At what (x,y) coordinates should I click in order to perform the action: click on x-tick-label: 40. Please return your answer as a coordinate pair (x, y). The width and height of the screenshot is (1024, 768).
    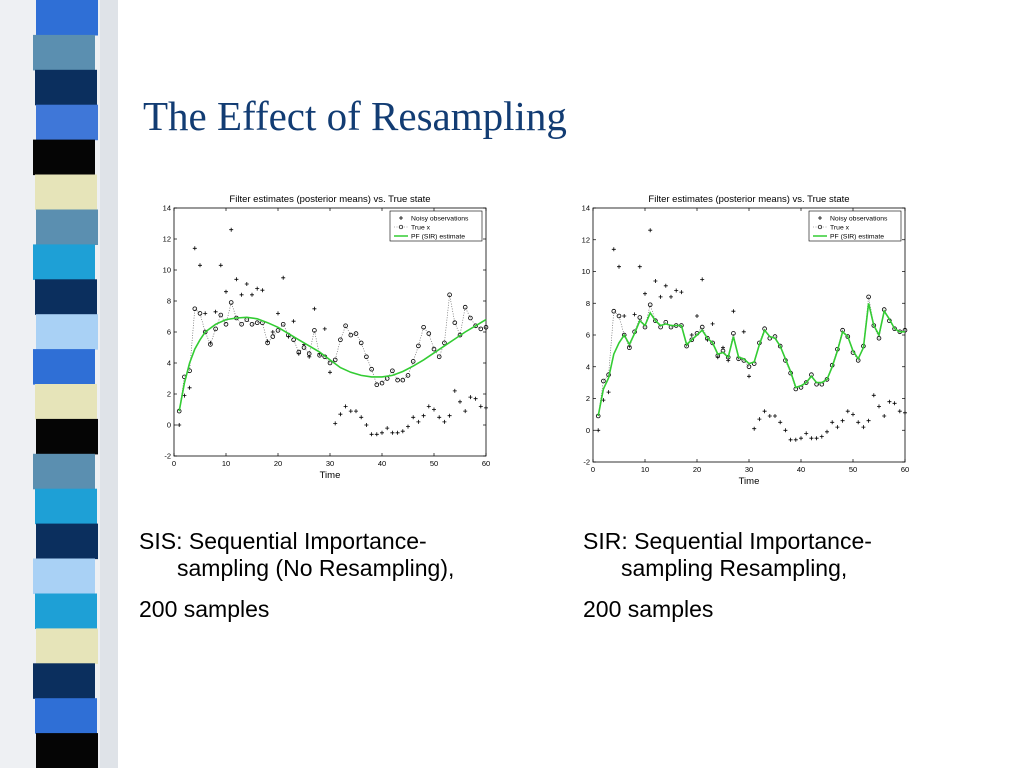
    Looking at the image, I should click on (801, 469).